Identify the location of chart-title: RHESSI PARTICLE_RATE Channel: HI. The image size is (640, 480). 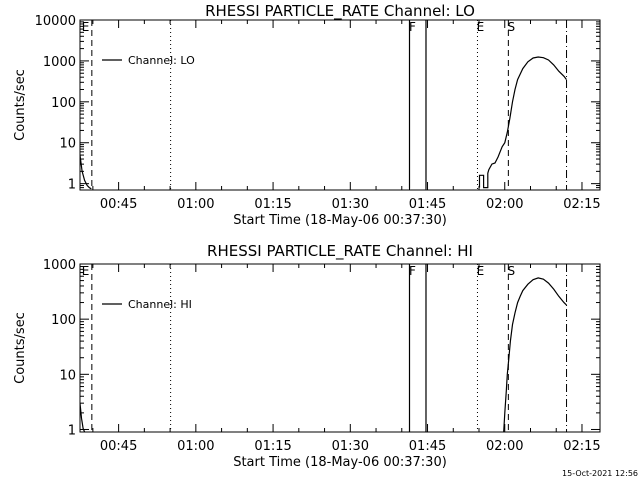
(340, 251).